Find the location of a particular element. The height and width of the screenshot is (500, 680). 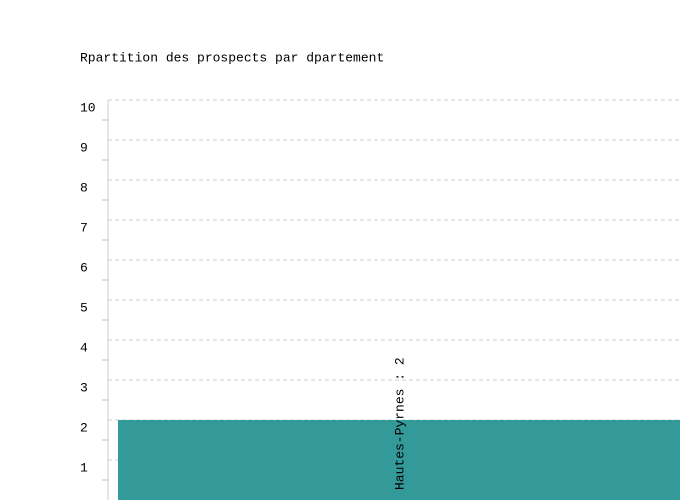

y-tick-label: 3 is located at coordinates (84, 387).